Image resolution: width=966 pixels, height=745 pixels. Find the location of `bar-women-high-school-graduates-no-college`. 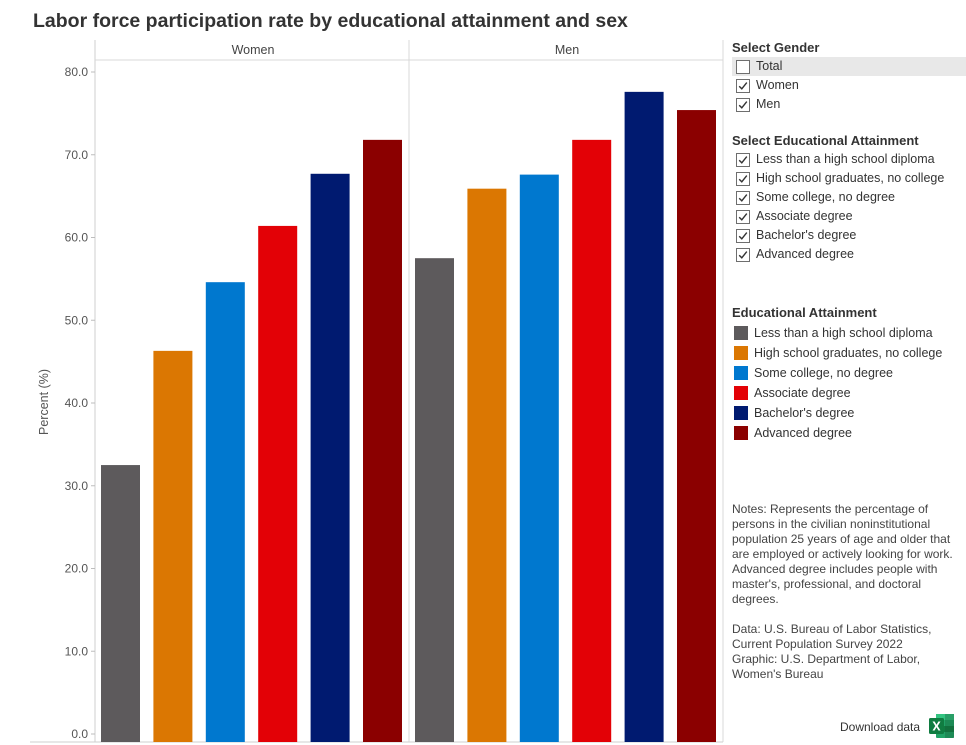

bar-women-high-school-graduates-no-college is located at coordinates (173, 546).